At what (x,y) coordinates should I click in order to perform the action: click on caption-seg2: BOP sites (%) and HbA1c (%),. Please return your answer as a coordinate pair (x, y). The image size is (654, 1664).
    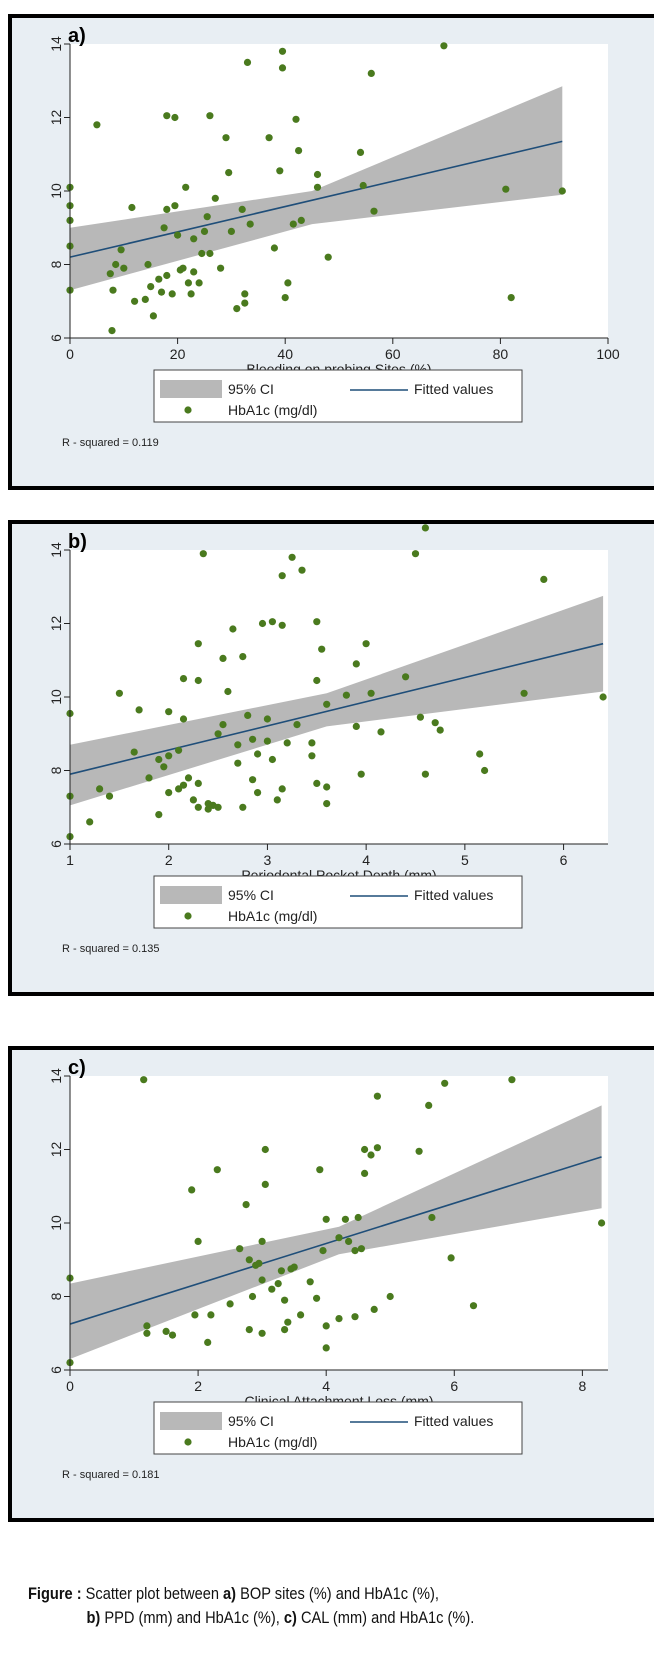
    Looking at the image, I should click on (337, 1593).